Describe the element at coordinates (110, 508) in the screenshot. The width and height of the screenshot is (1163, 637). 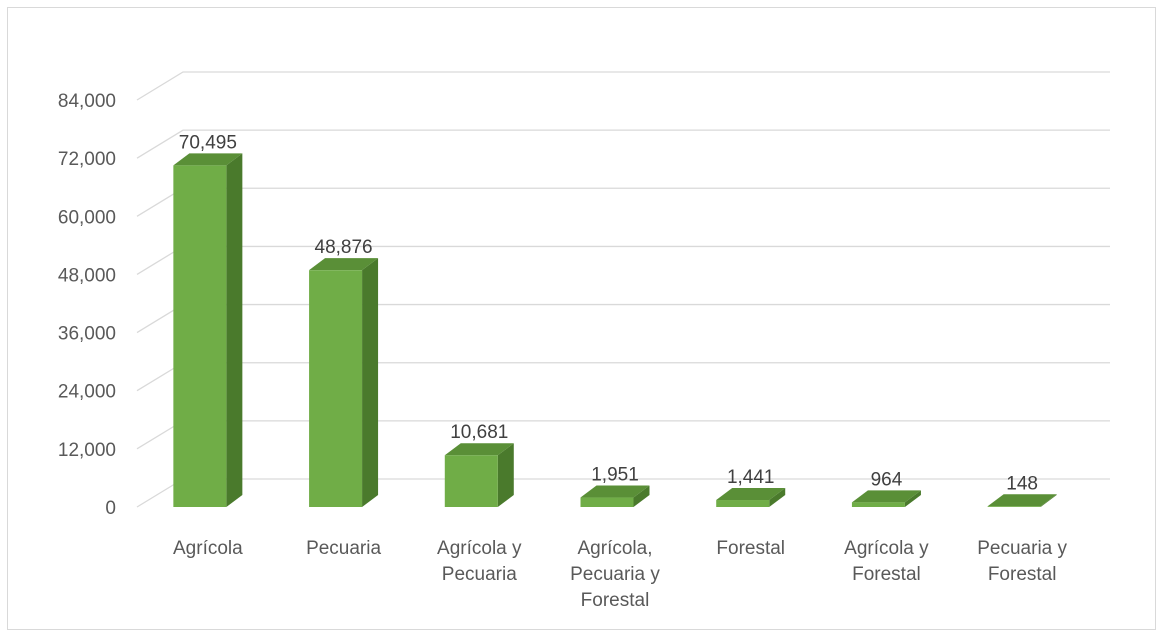
I see `y-tick-label: 0` at that location.